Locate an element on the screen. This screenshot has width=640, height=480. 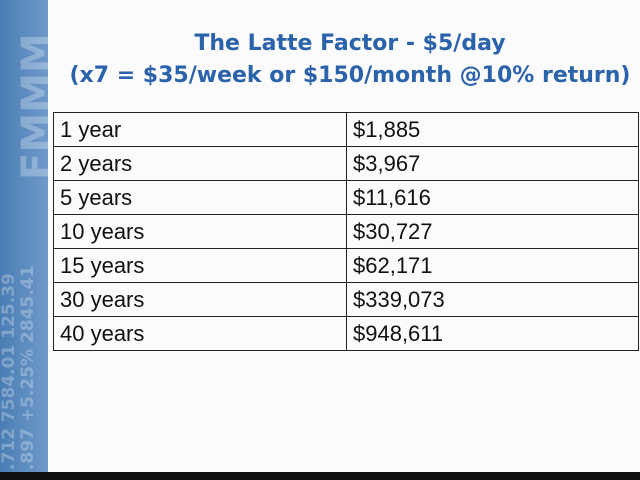
table-row: 10 years $30,727 is located at coordinates (346, 231).